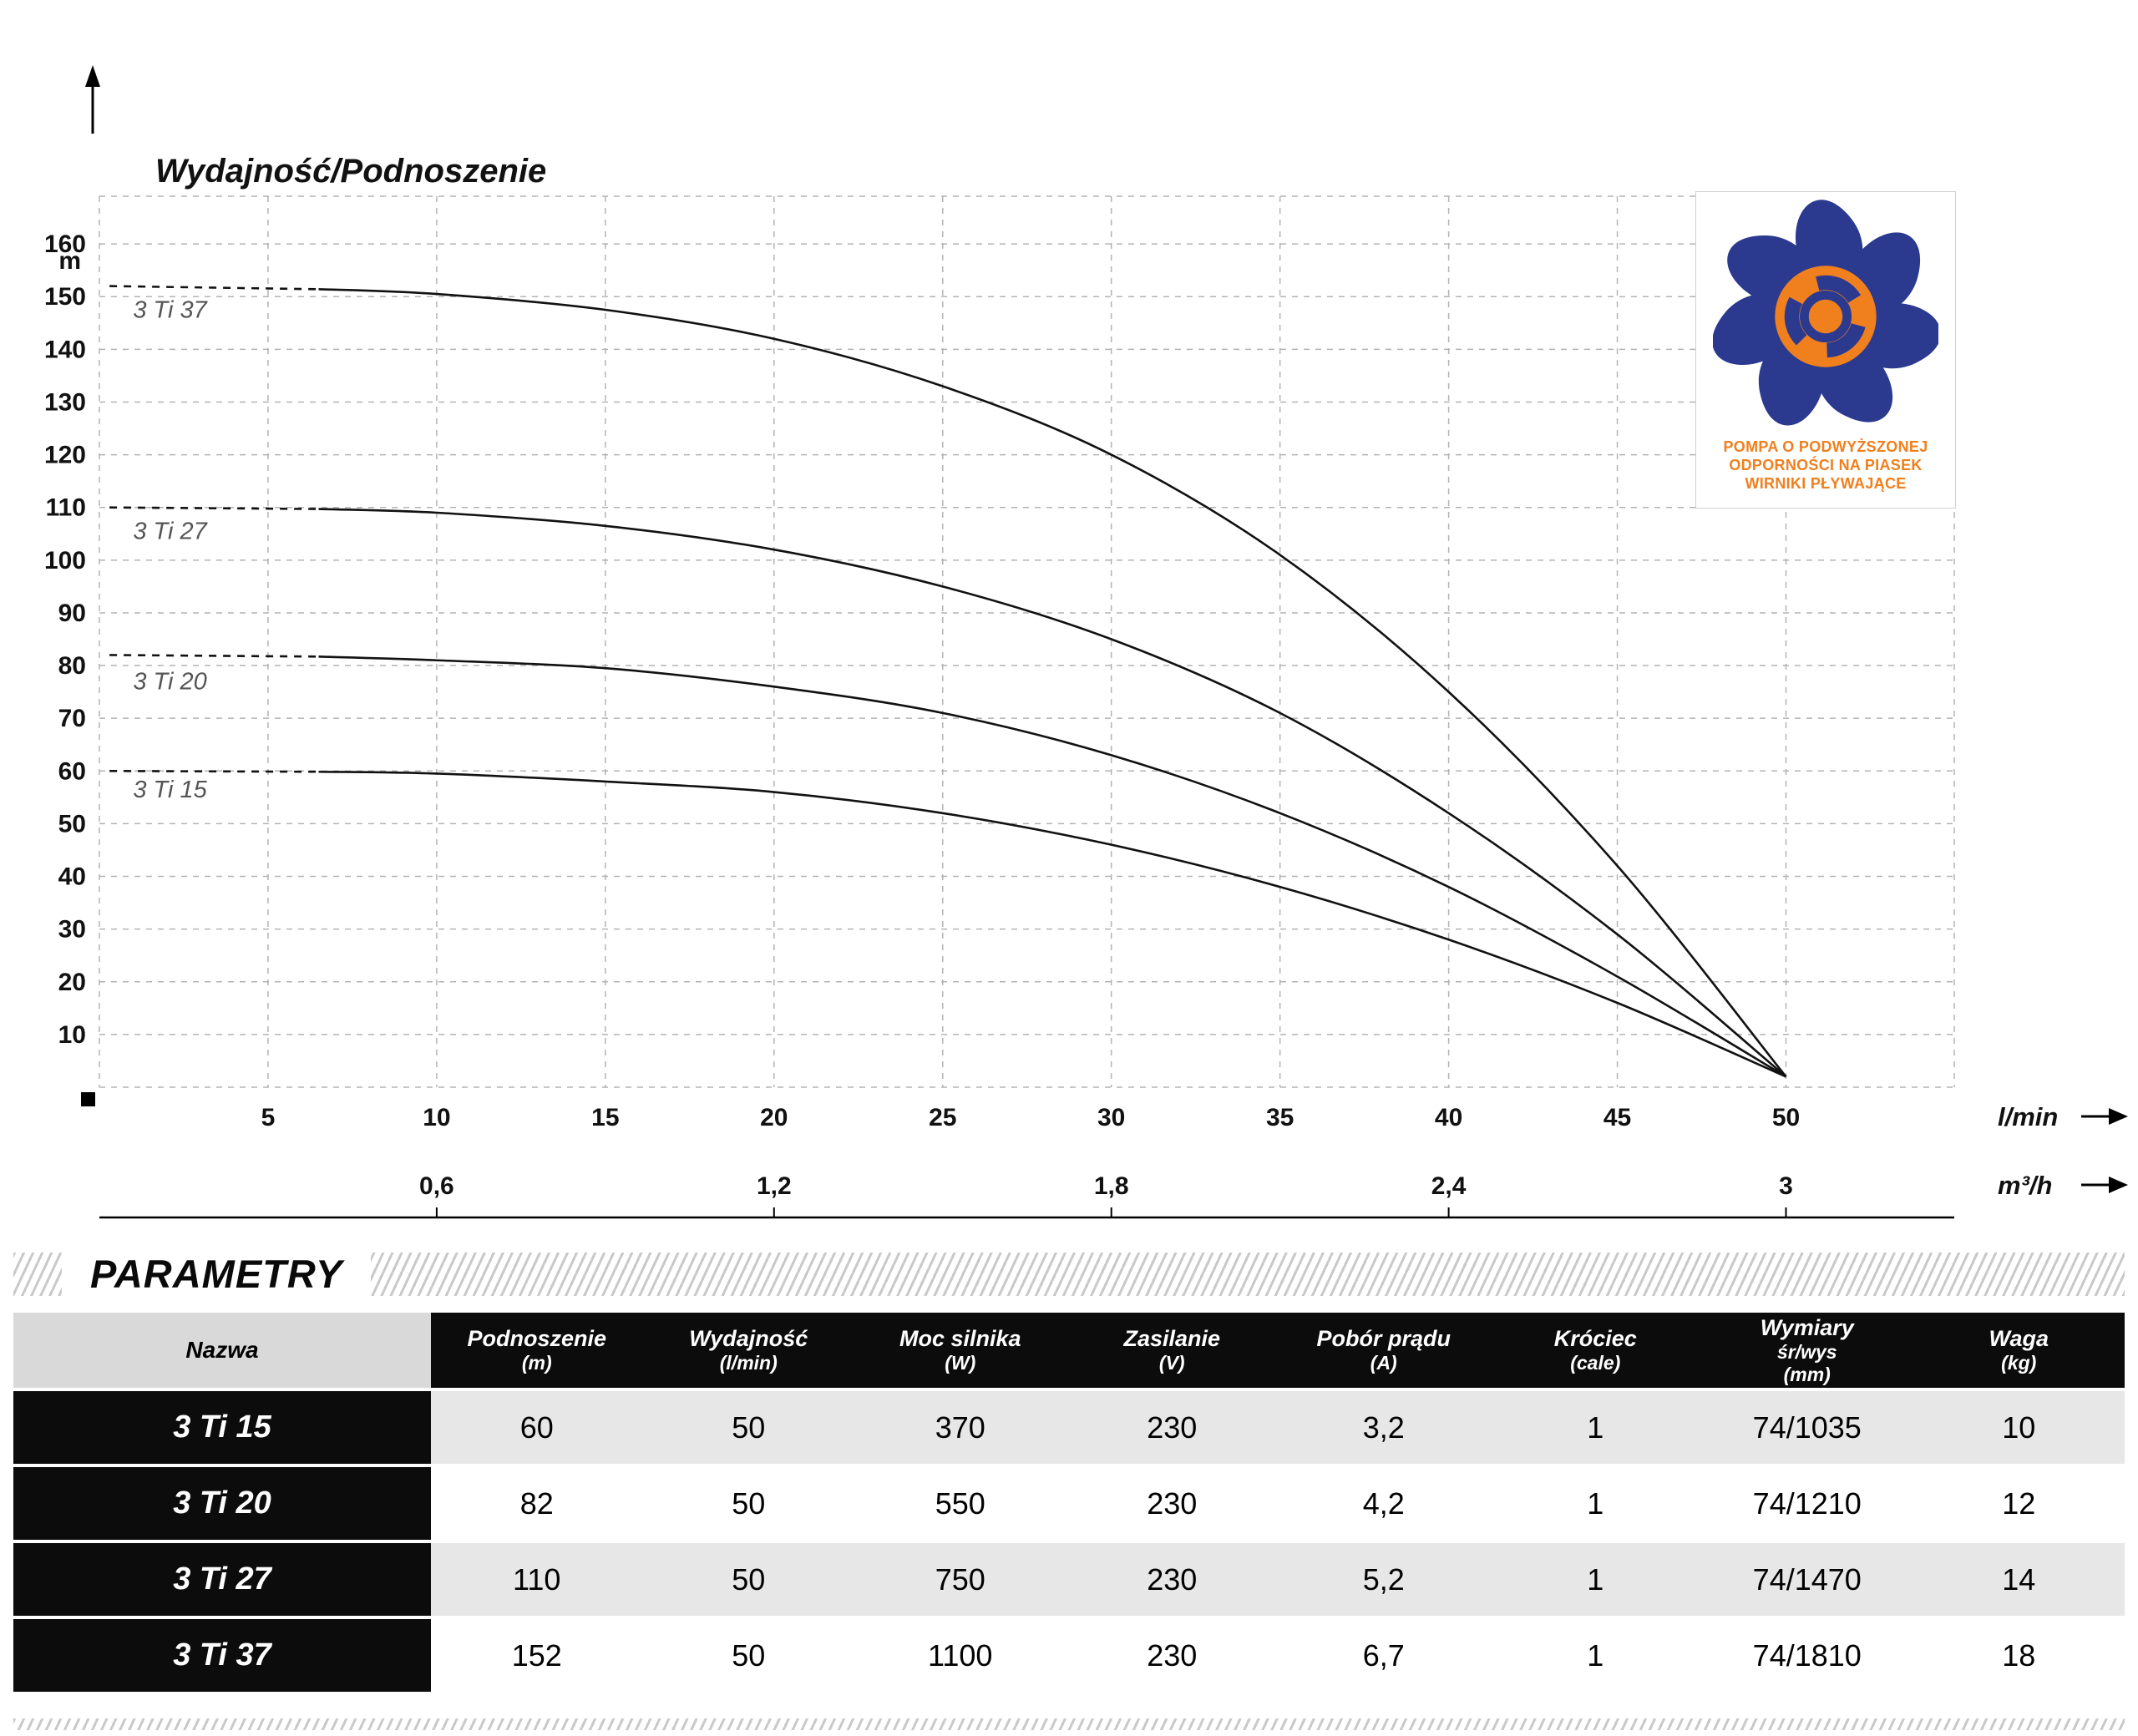  Describe the element at coordinates (774, 1117) in the screenshot. I see `x-tick-label: 20` at that location.